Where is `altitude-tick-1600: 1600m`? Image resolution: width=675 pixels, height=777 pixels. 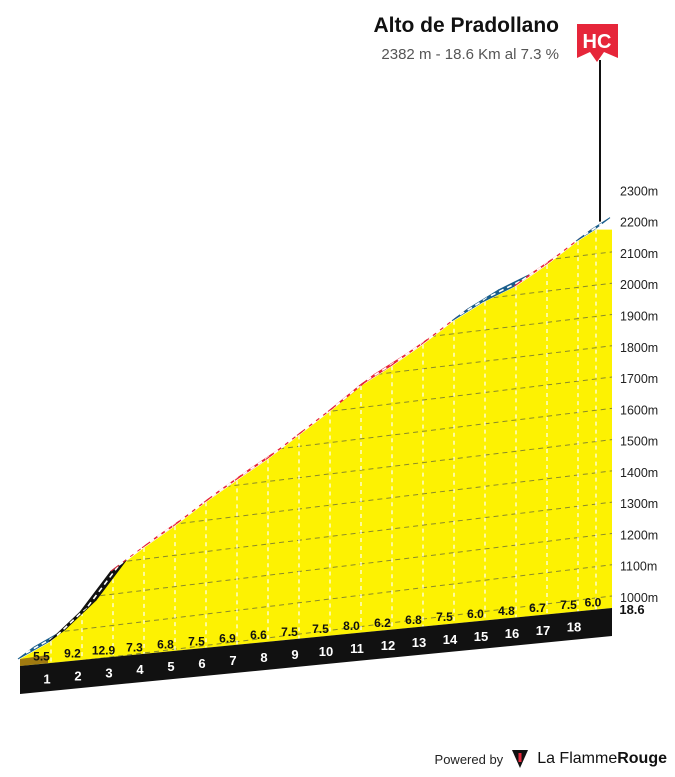
altitude-tick-1600: 1600m is located at coordinates (639, 410).